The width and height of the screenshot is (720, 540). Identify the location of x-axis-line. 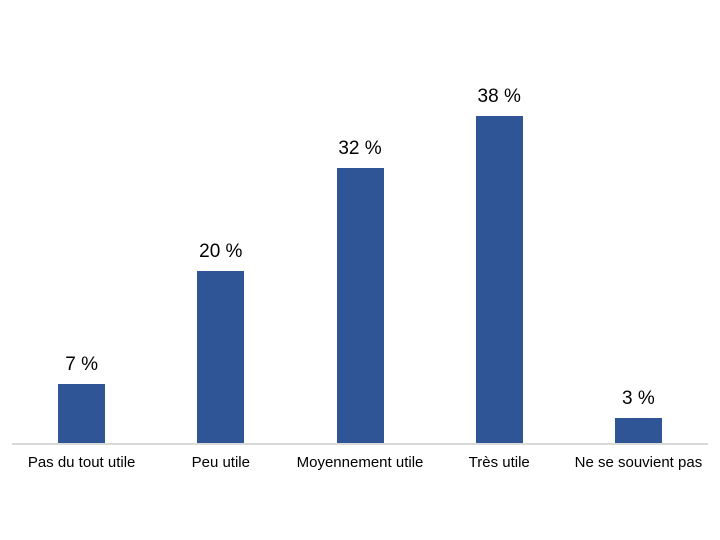
(360, 444).